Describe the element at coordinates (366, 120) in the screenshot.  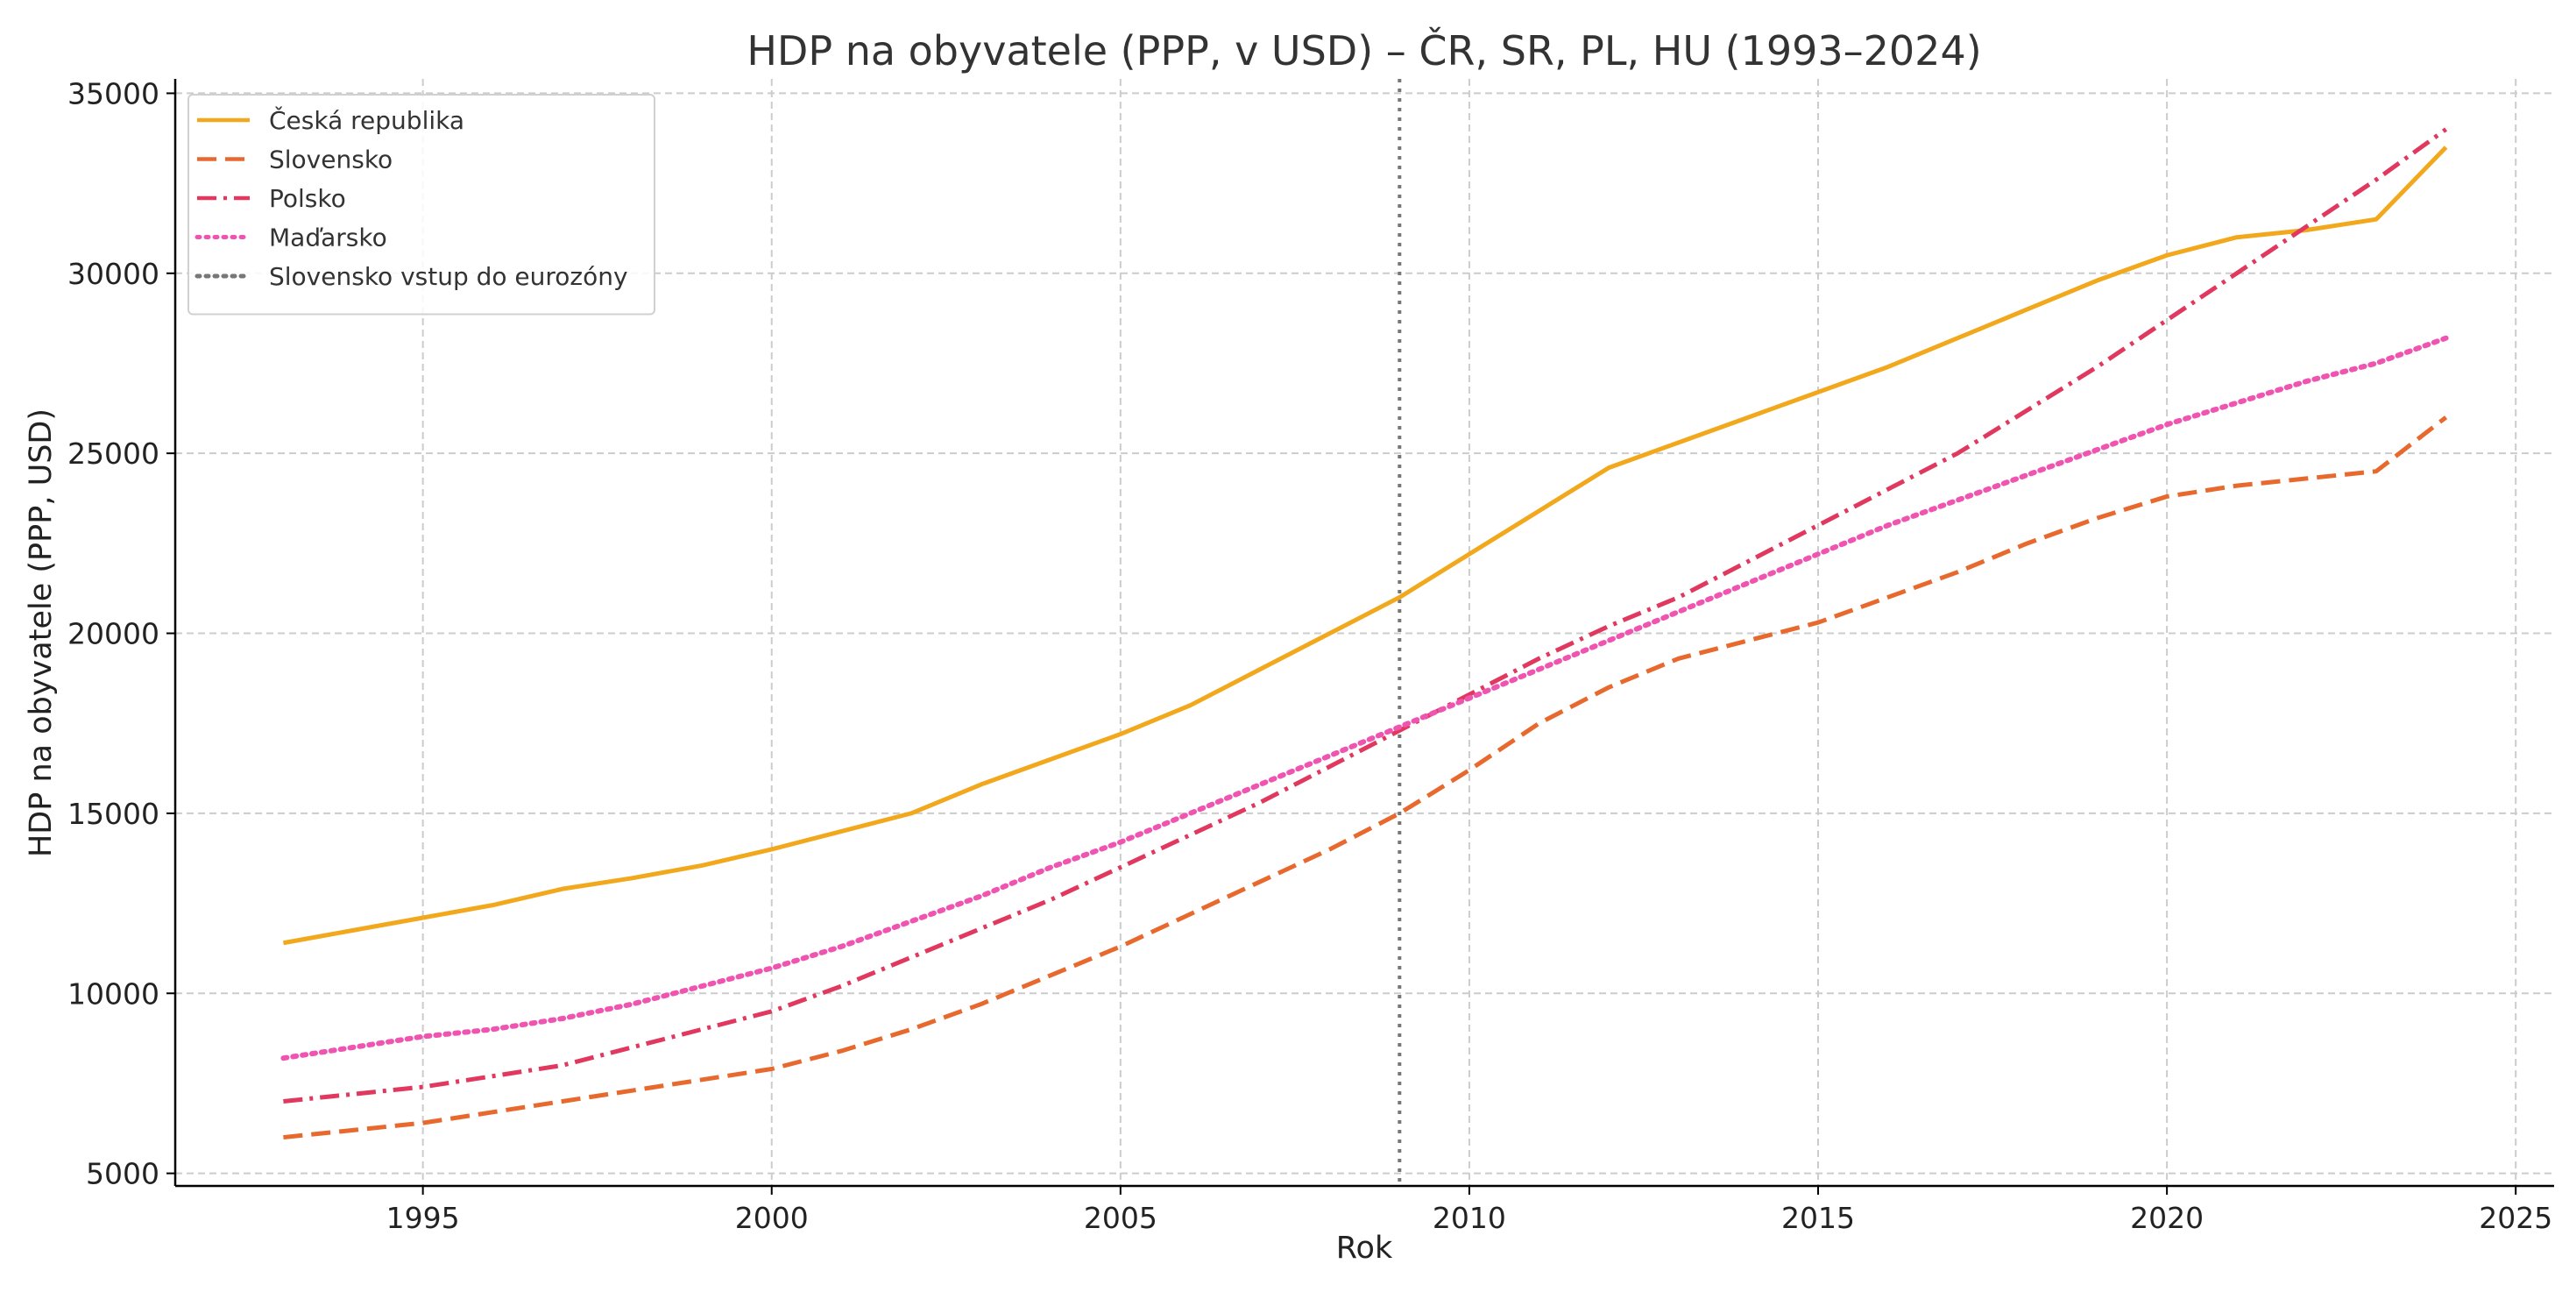
I see `legend-label: Česká republika` at that location.